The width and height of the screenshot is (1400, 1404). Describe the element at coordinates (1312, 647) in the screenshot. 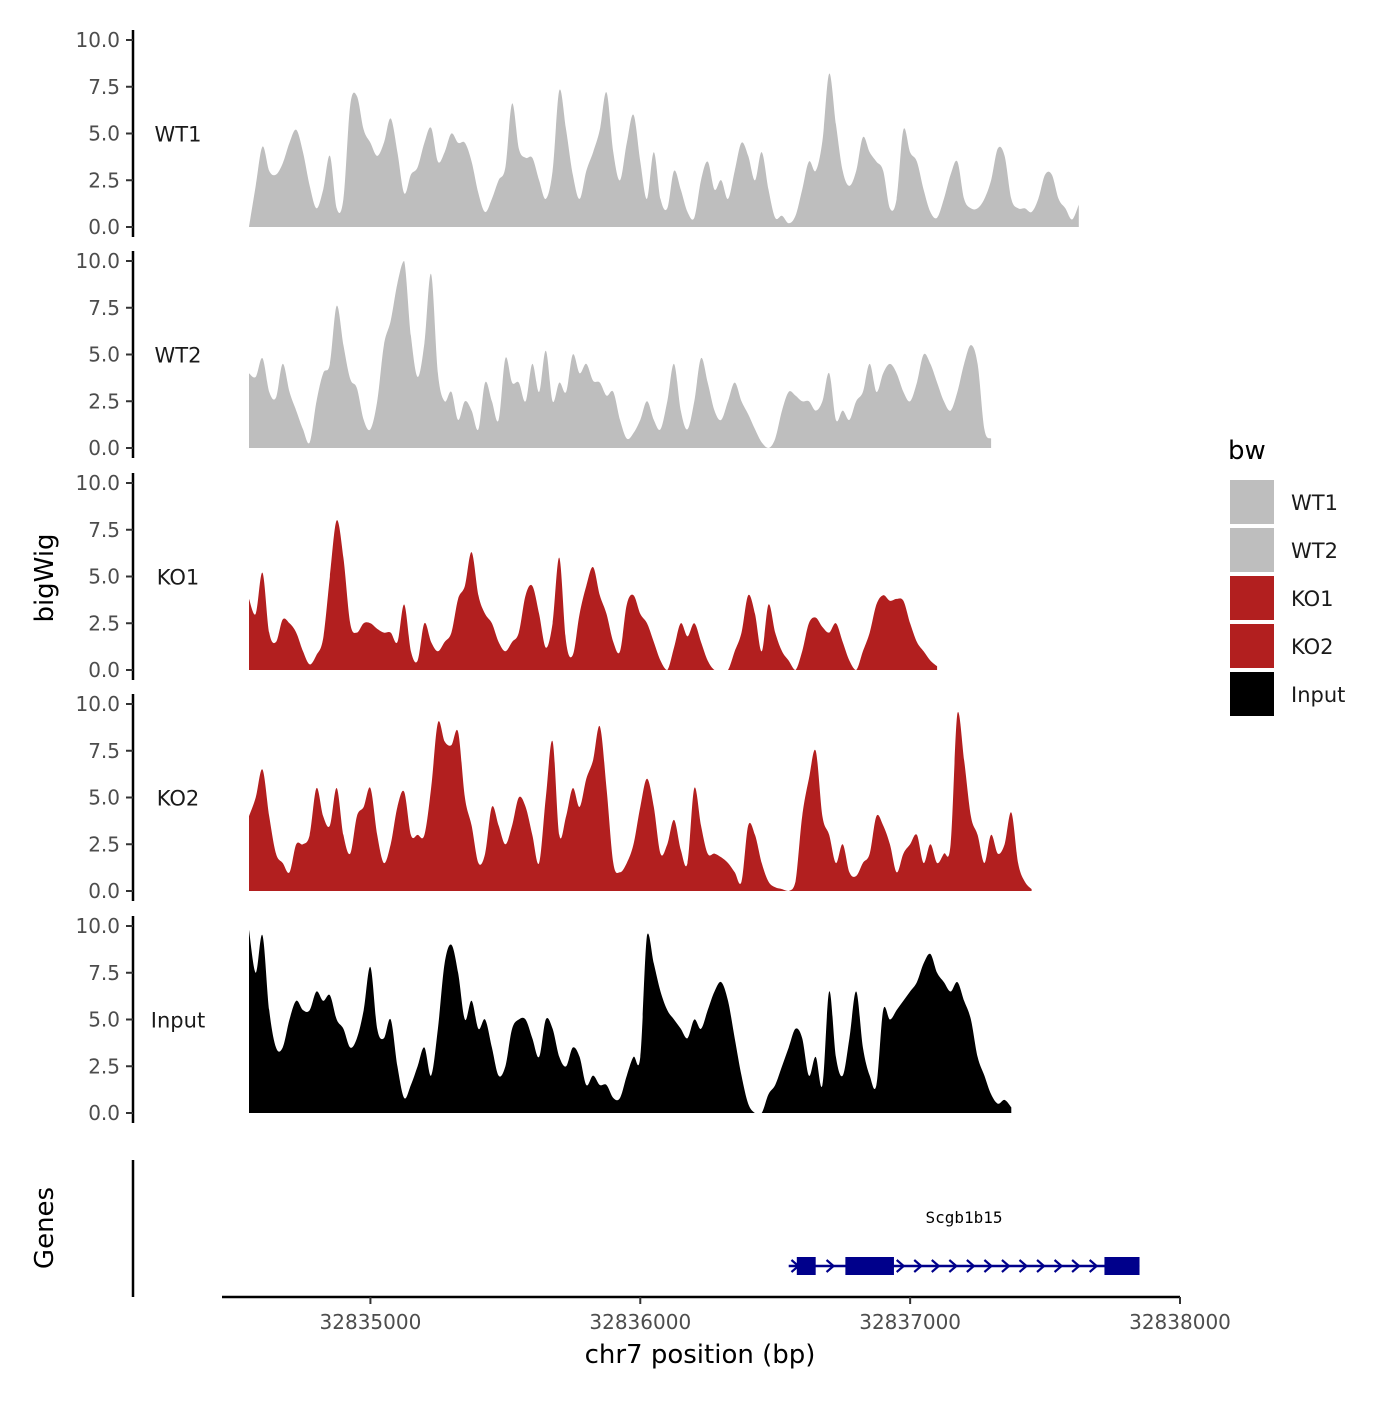

I see `legend-label-ko2: KO2` at that location.